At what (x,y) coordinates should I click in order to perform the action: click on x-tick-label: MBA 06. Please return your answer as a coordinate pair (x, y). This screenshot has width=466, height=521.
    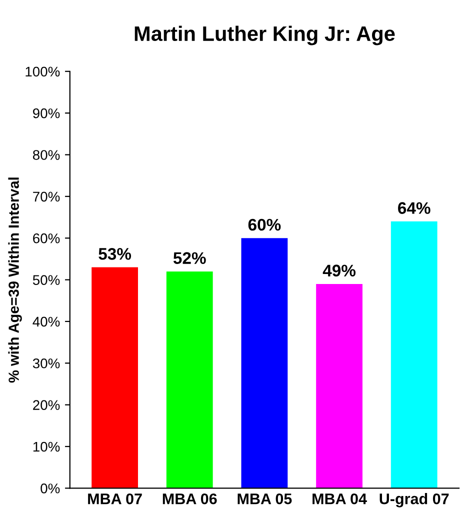
    Looking at the image, I should click on (189, 498).